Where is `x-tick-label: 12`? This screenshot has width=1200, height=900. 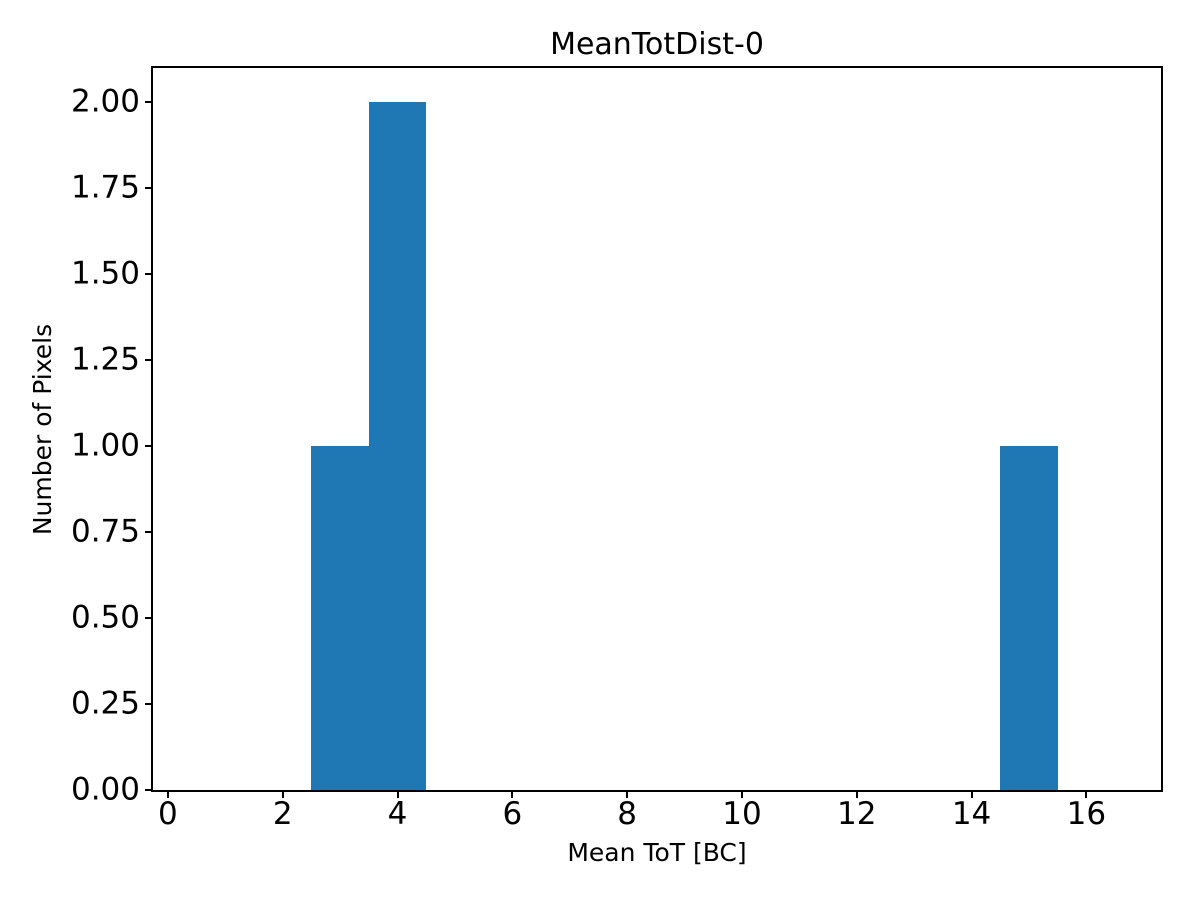 x-tick-label: 12 is located at coordinates (857, 814).